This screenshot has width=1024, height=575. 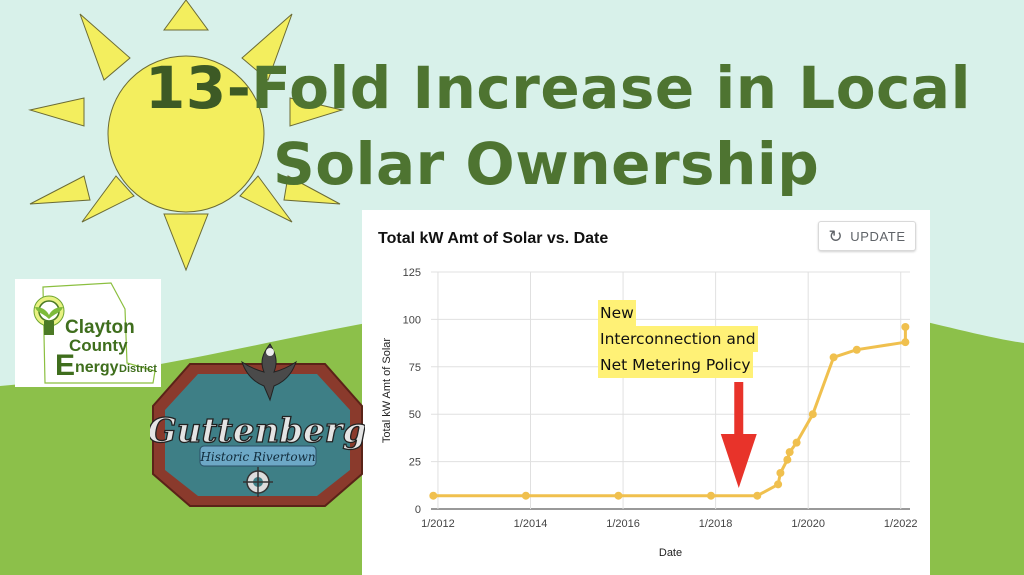 What do you see at coordinates (418, 510) in the screenshot?
I see `y-tick-label: 0` at bounding box center [418, 510].